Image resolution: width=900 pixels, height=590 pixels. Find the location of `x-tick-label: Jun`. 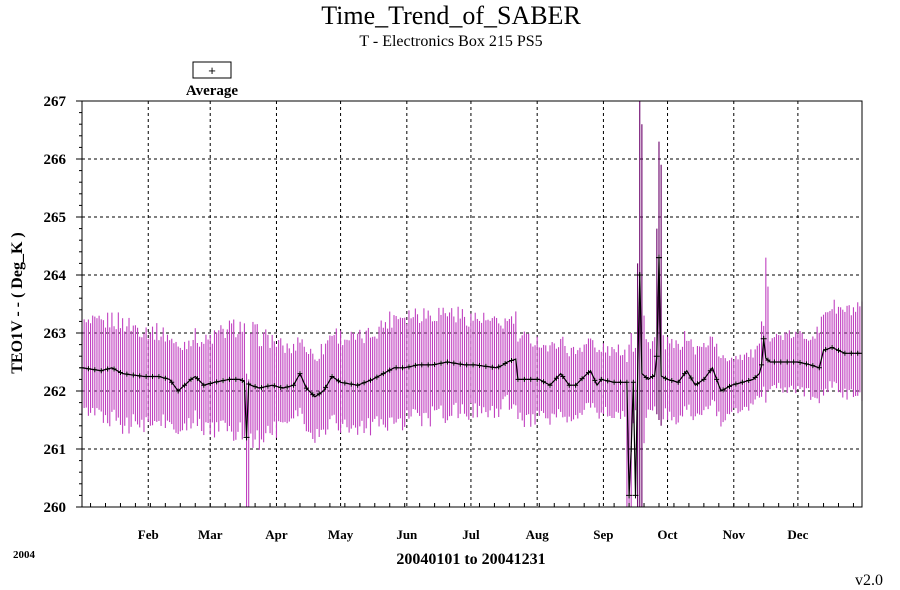

x-tick-label: Jun is located at coordinates (407, 534).